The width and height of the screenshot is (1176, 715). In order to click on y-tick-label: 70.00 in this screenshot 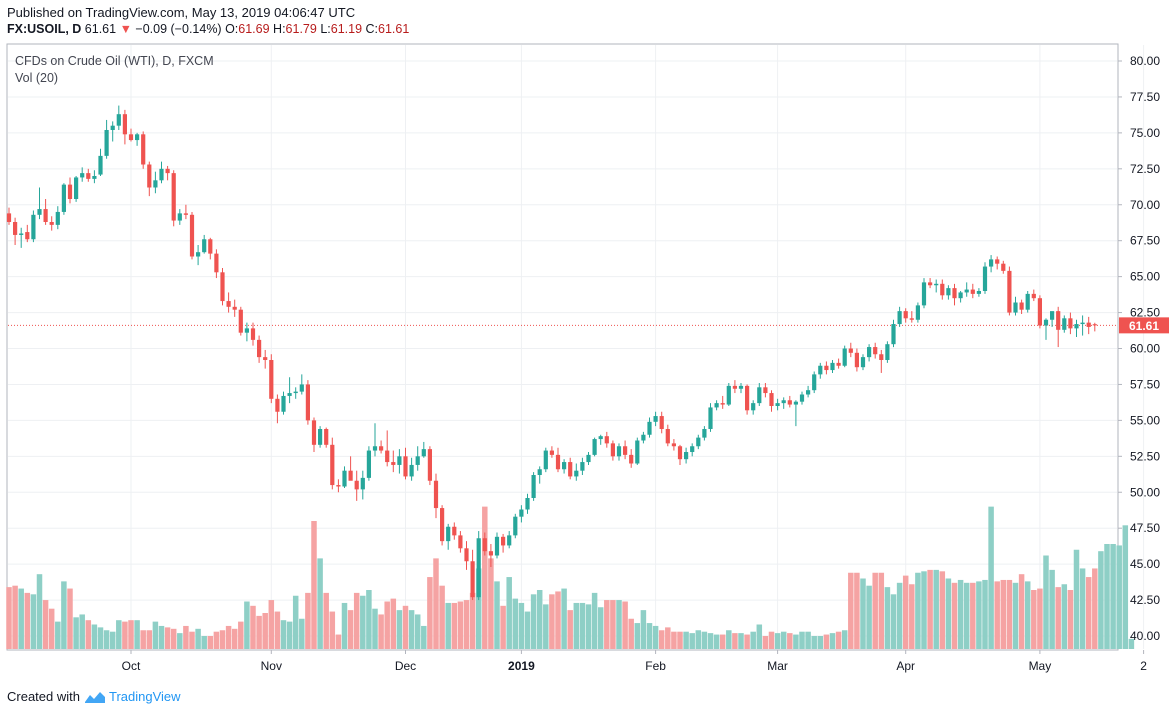, I will do `click(1145, 205)`.